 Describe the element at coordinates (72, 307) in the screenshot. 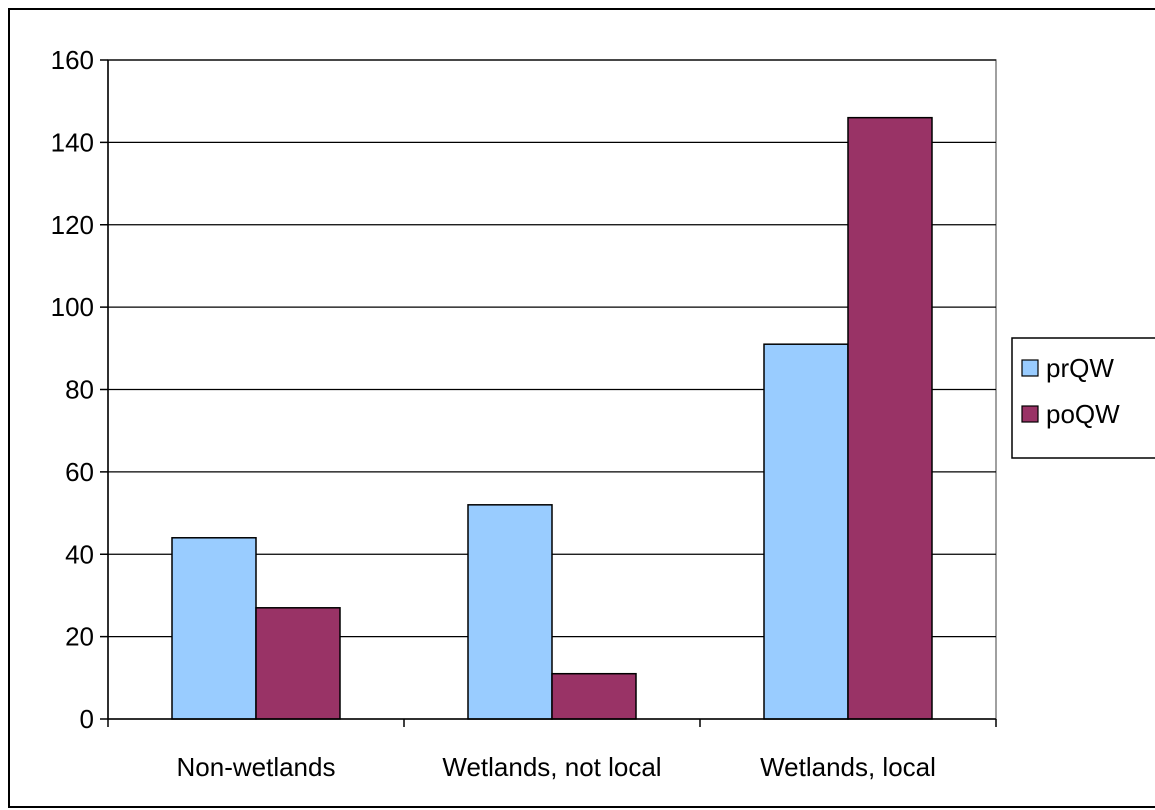

I see `y-tick-label-100: 100` at that location.